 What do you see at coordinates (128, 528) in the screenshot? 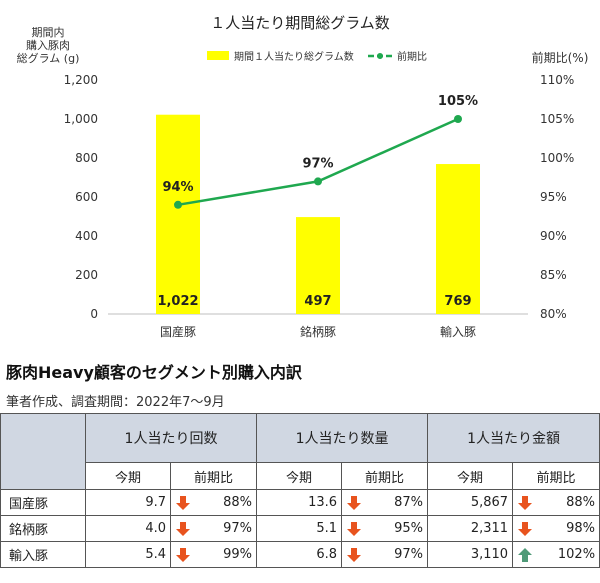
I see `current-value: 4.0` at bounding box center [128, 528].